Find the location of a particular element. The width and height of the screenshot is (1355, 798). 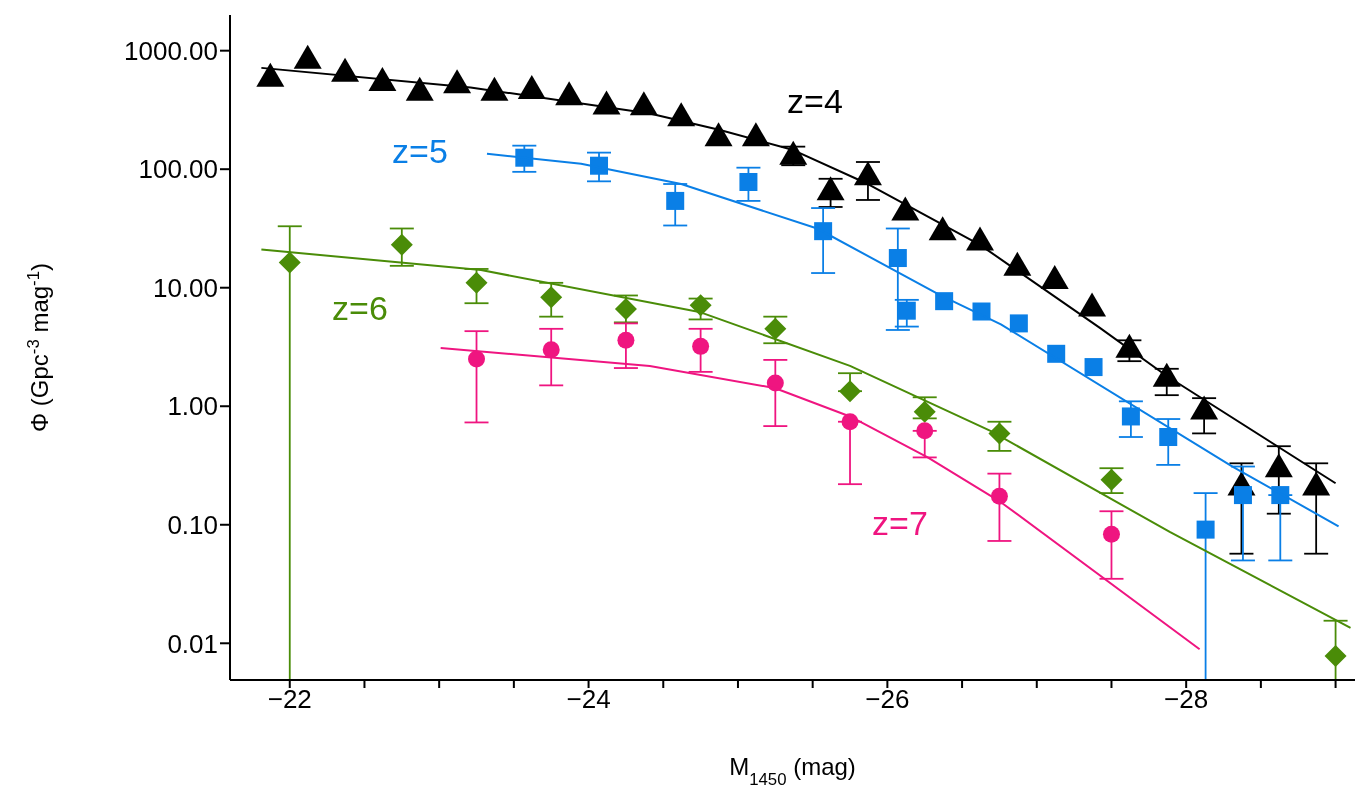

x-tick-label: −24 is located at coordinates (588, 699).